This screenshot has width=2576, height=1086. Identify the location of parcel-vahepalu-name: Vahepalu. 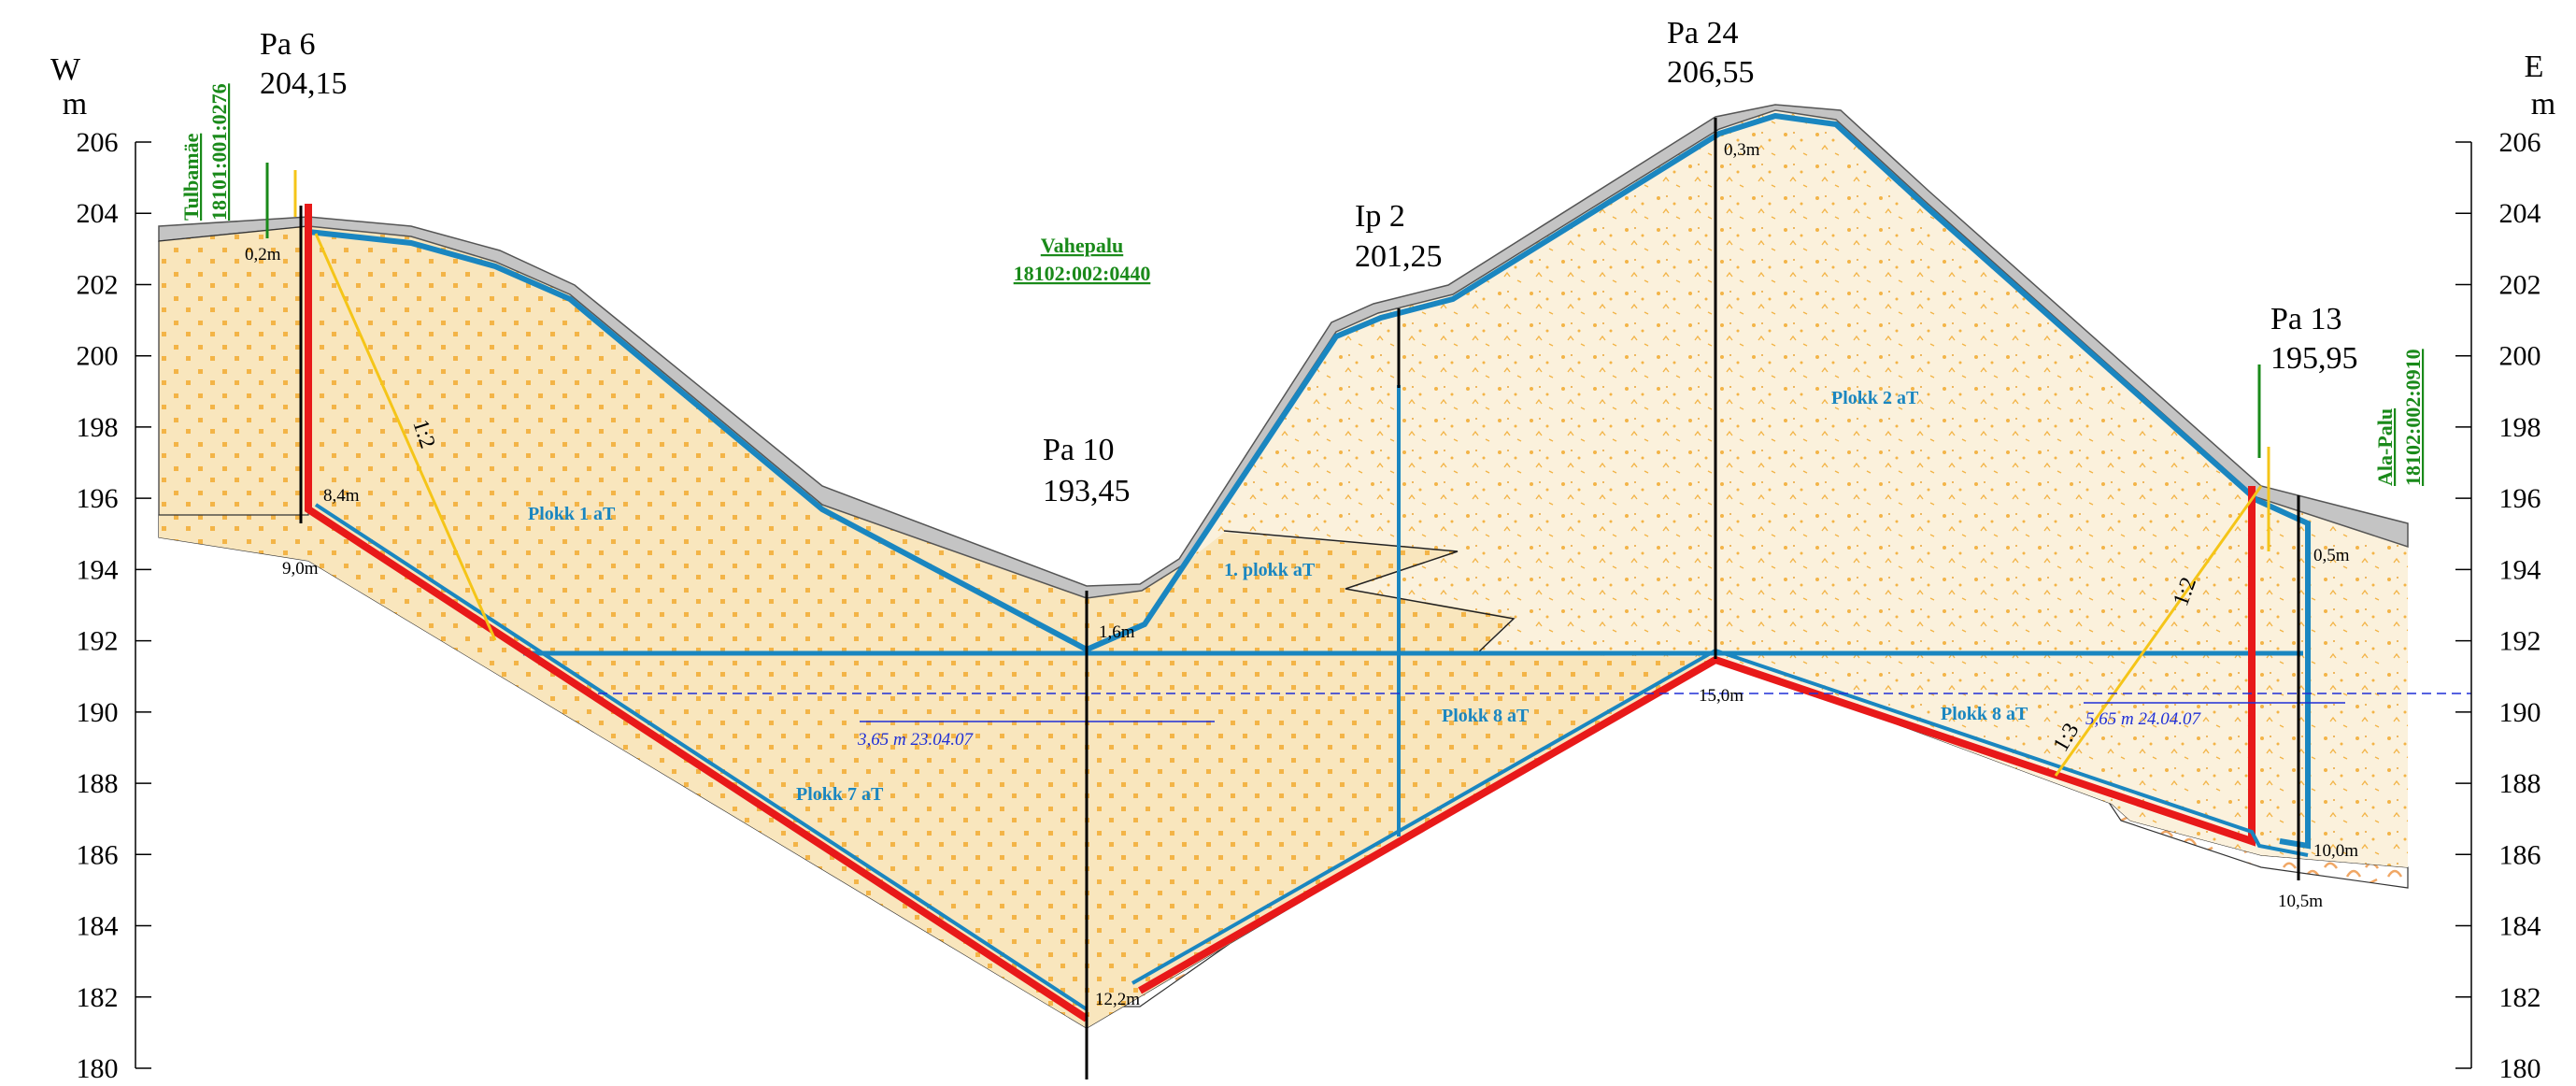
(1082, 245).